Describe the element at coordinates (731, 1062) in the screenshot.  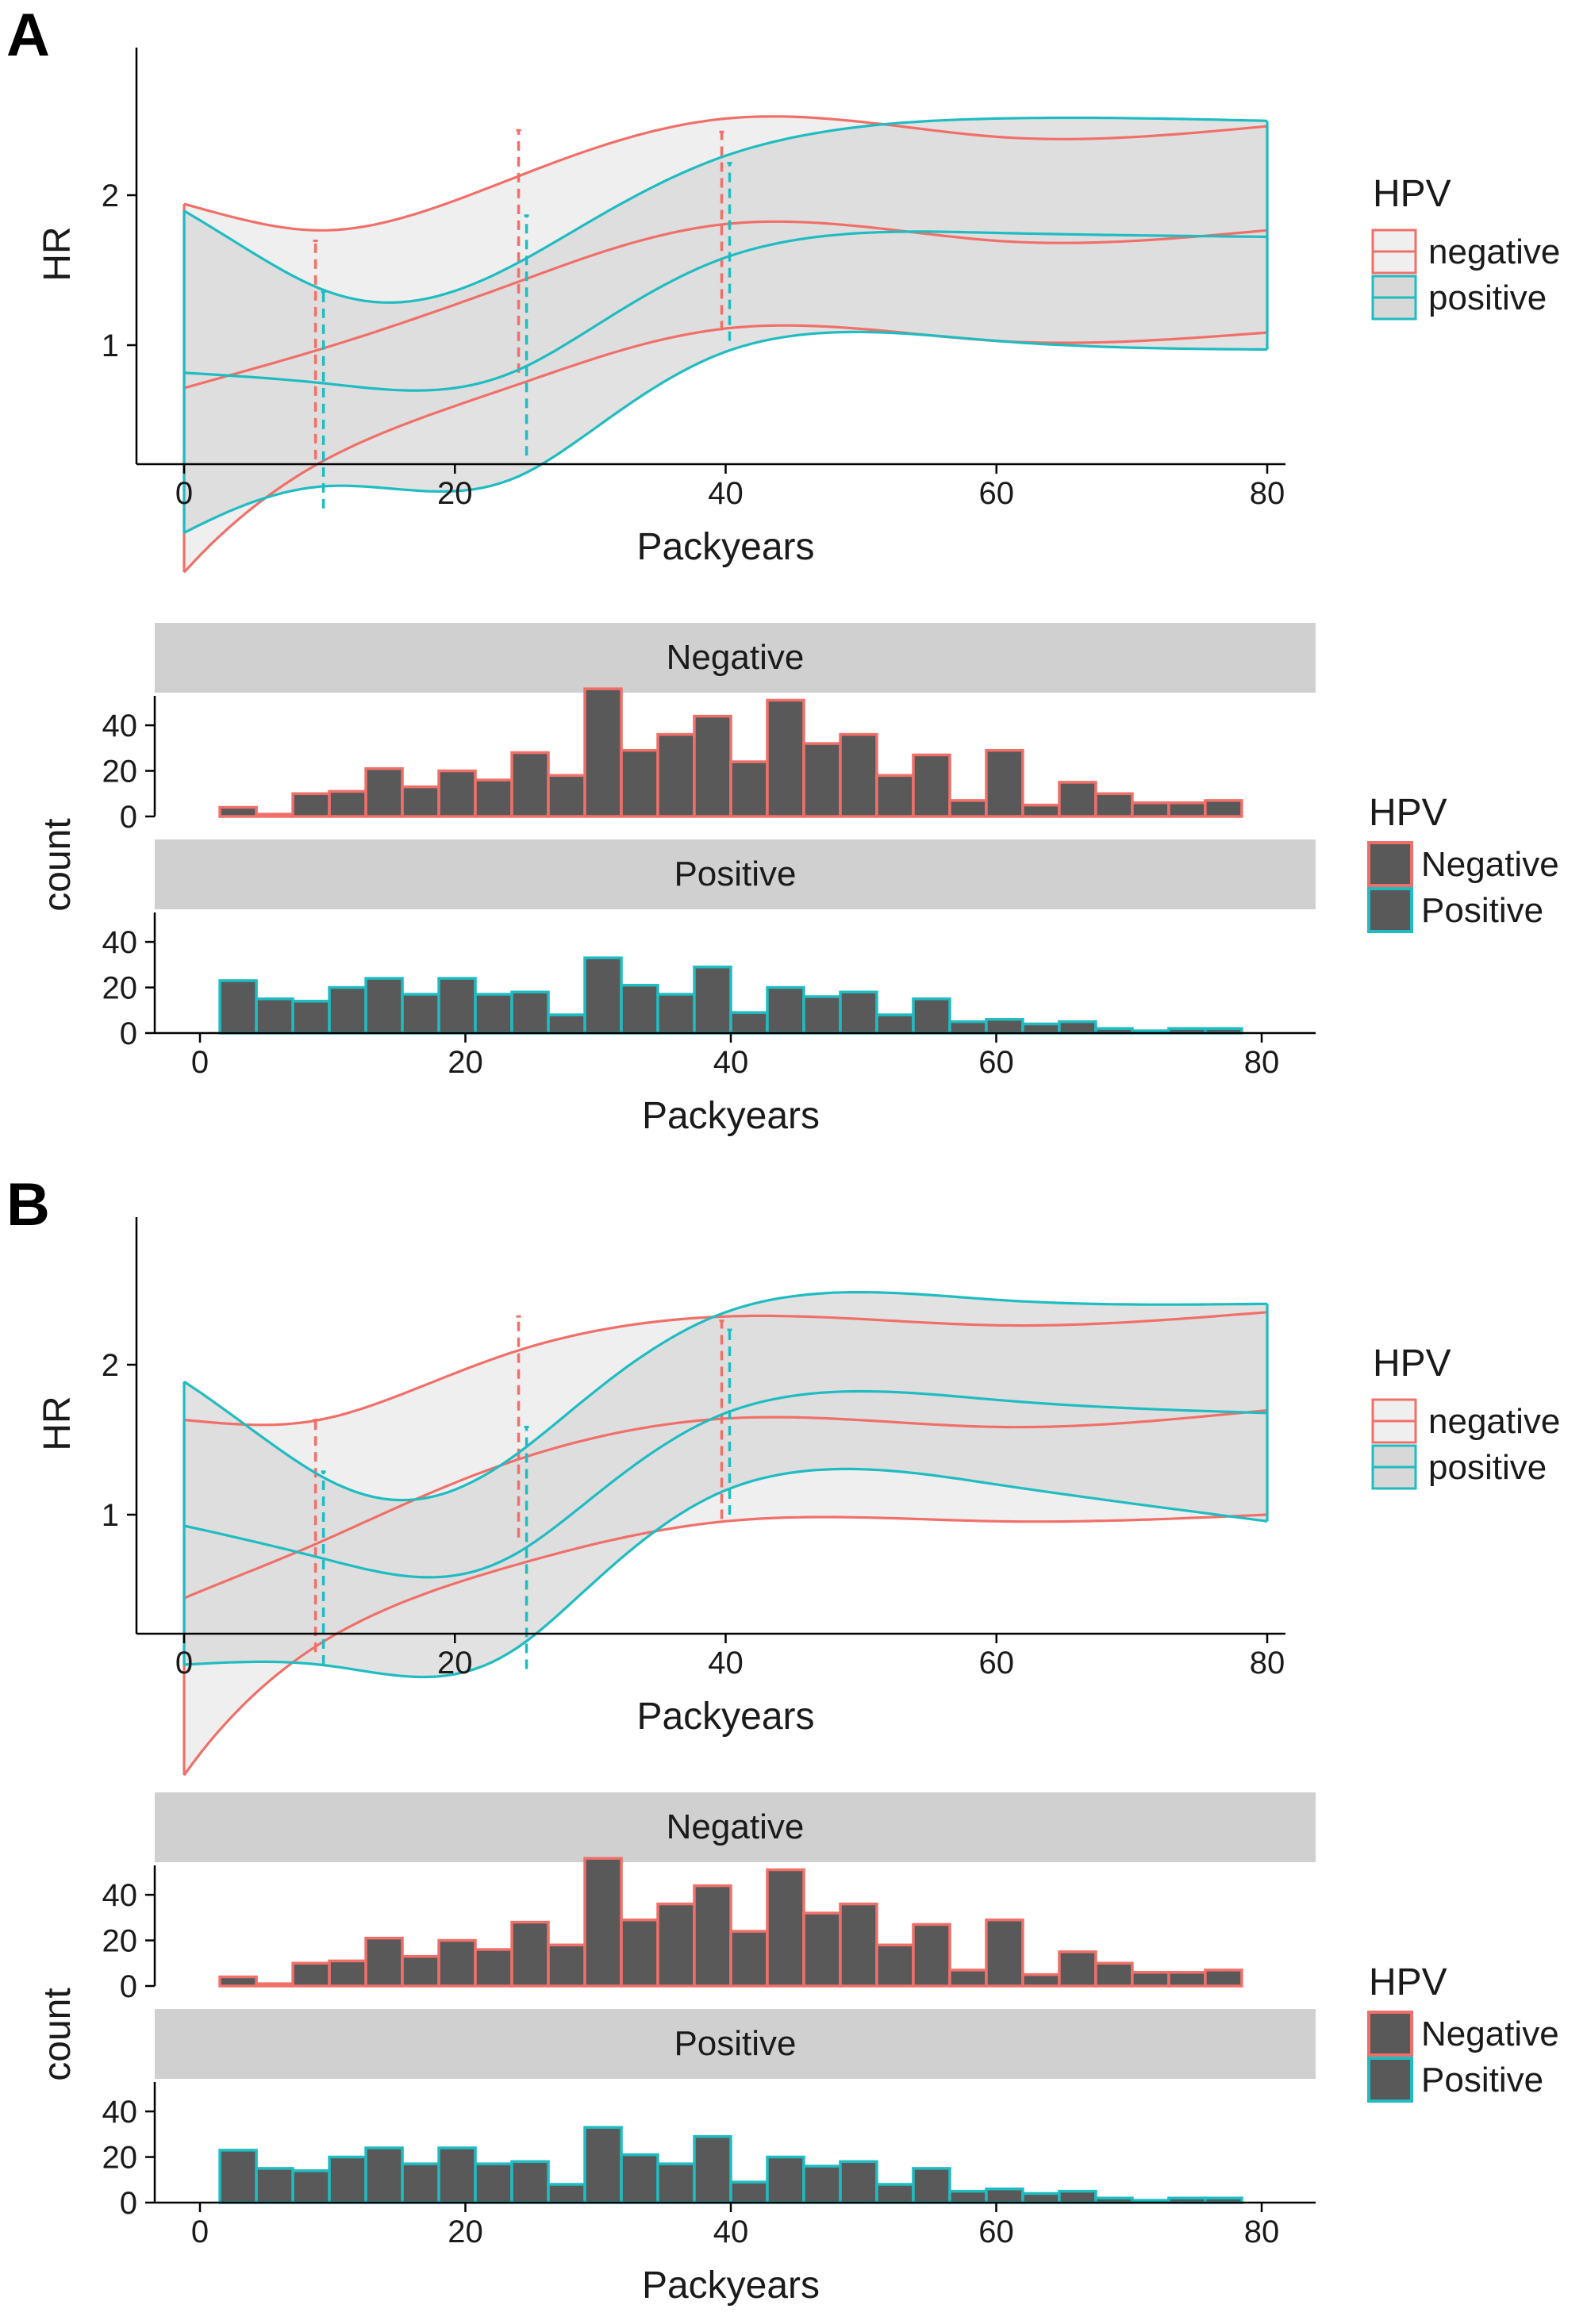
I see `x-tick-label: 40` at that location.